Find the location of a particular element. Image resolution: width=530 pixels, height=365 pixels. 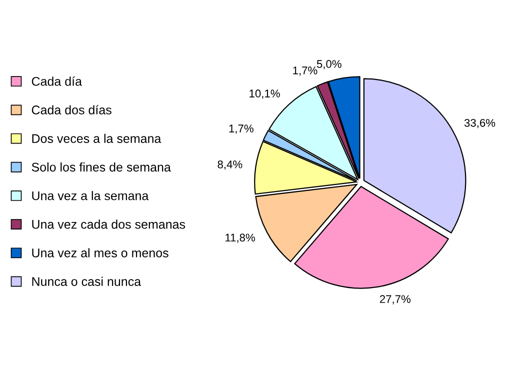

legend-label: Solo los fines de semana is located at coordinates (101, 167).